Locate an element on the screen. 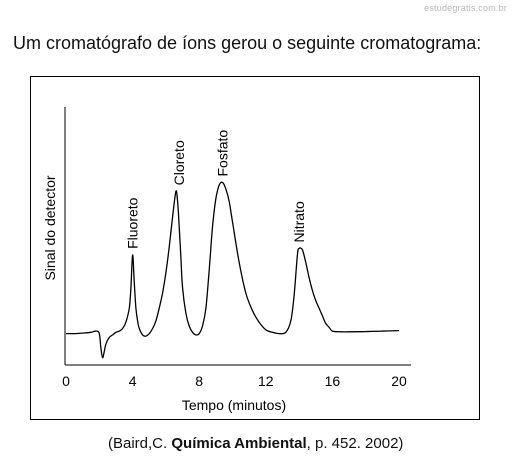 Image resolution: width=513 pixels, height=466 pixels. citation-suffix: , p. 452. 2002) is located at coordinates (355, 443).